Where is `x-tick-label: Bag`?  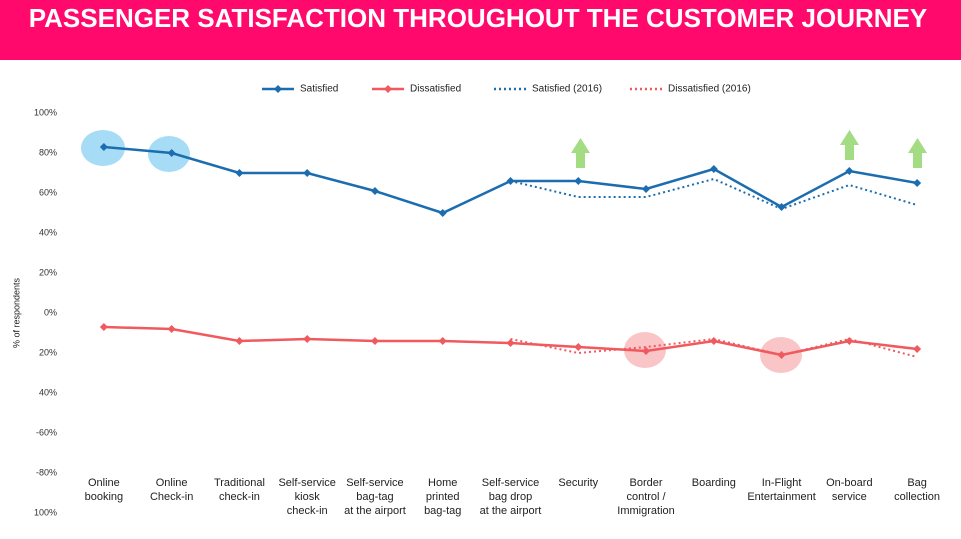 x-tick-label: Bag is located at coordinates (917, 483).